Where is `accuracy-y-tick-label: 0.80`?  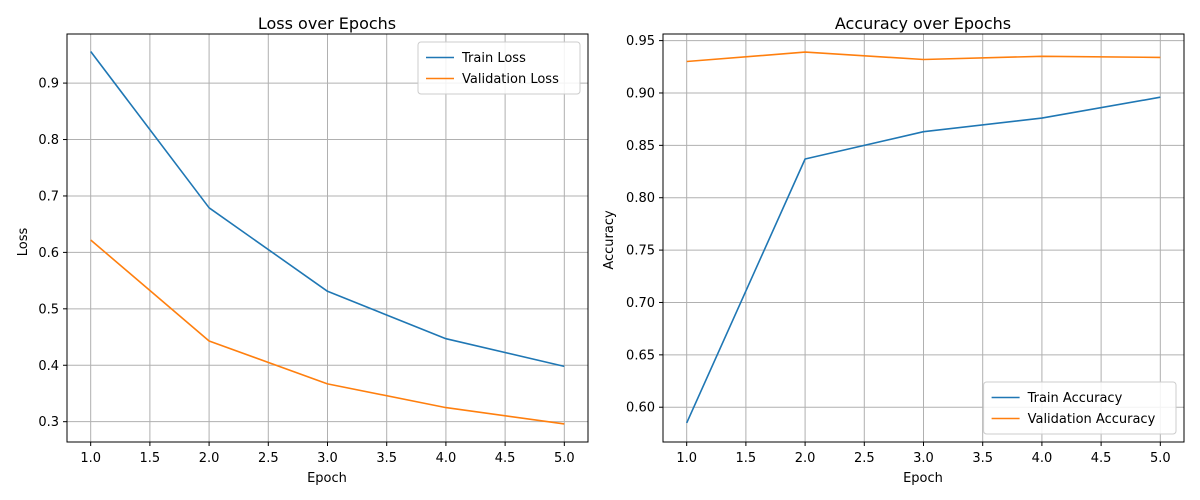 accuracy-y-tick-label: 0.80 is located at coordinates (640, 198).